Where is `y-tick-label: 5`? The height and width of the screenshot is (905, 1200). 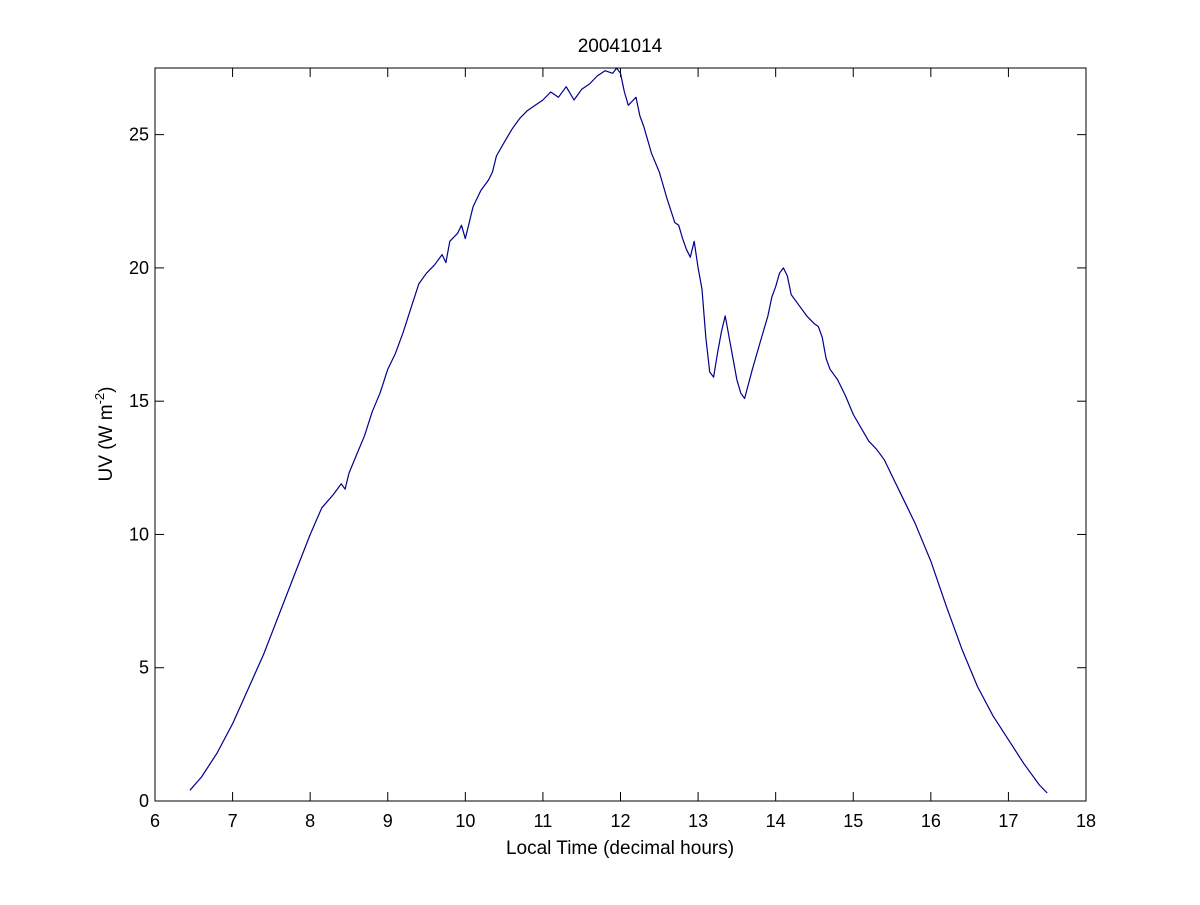
y-tick-label: 5 is located at coordinates (144, 668).